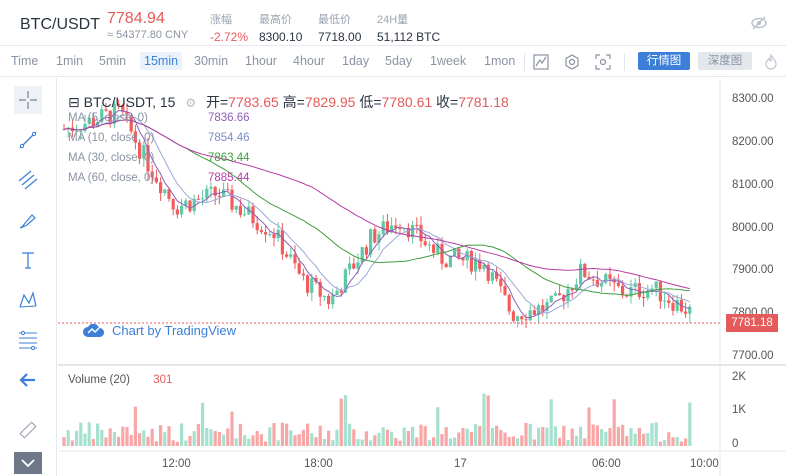 The image size is (786, 476). What do you see at coordinates (572, 62) in the screenshot?
I see `settings-icon` at bounding box center [572, 62].